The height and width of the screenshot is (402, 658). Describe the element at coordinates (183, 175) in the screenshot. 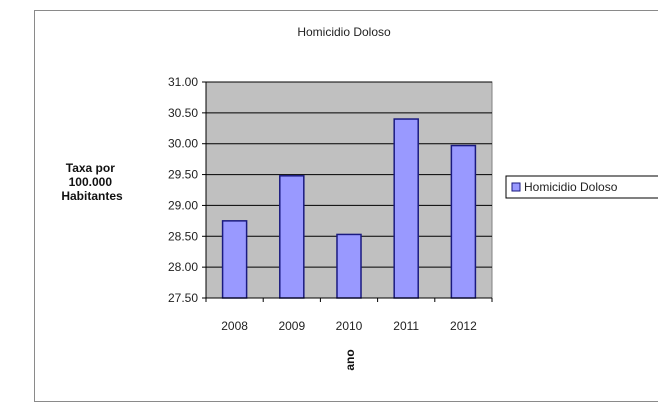

I see `y-tick-label: 29.50` at that location.